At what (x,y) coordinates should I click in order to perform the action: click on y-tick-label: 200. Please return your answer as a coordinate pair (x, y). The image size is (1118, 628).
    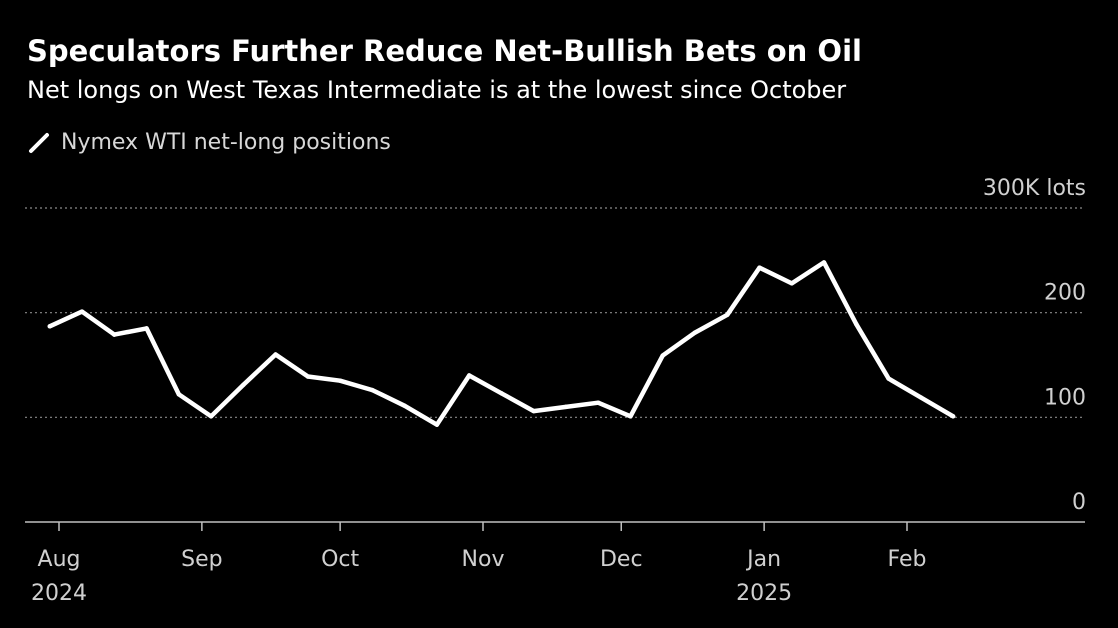
    Looking at the image, I should click on (1065, 293).